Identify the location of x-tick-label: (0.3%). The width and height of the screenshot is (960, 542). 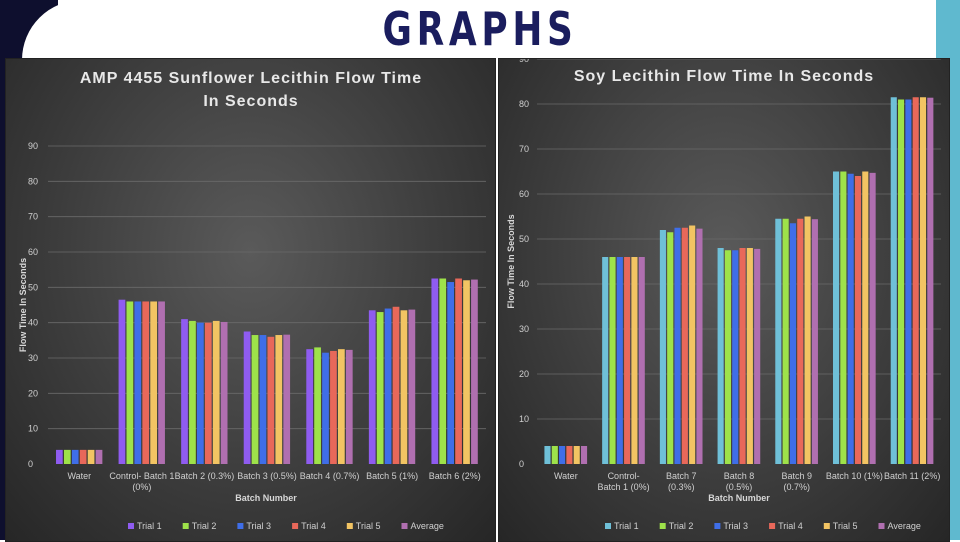
(681, 487).